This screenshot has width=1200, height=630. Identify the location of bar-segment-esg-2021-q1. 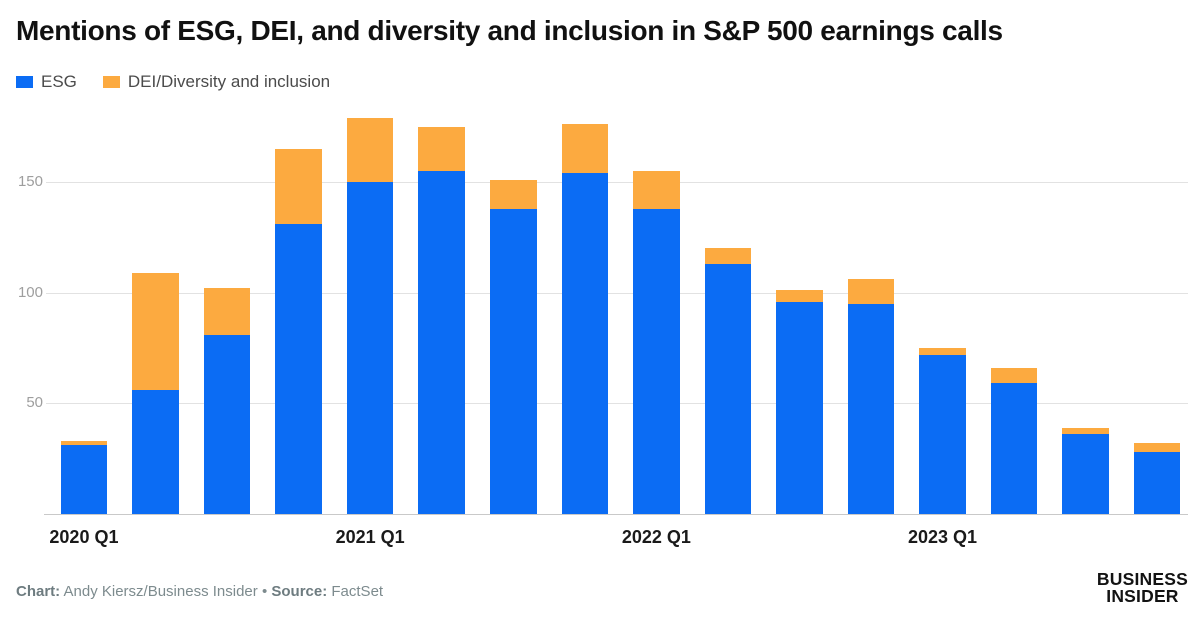
(370, 348).